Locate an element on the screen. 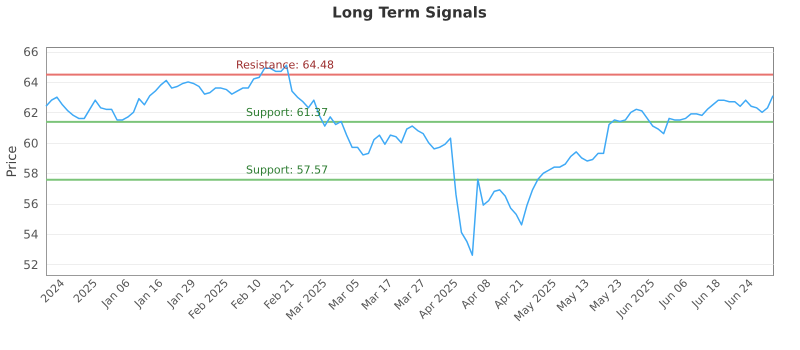 The height and width of the screenshot is (350, 800). y-tick-label: 56 is located at coordinates (30, 204).